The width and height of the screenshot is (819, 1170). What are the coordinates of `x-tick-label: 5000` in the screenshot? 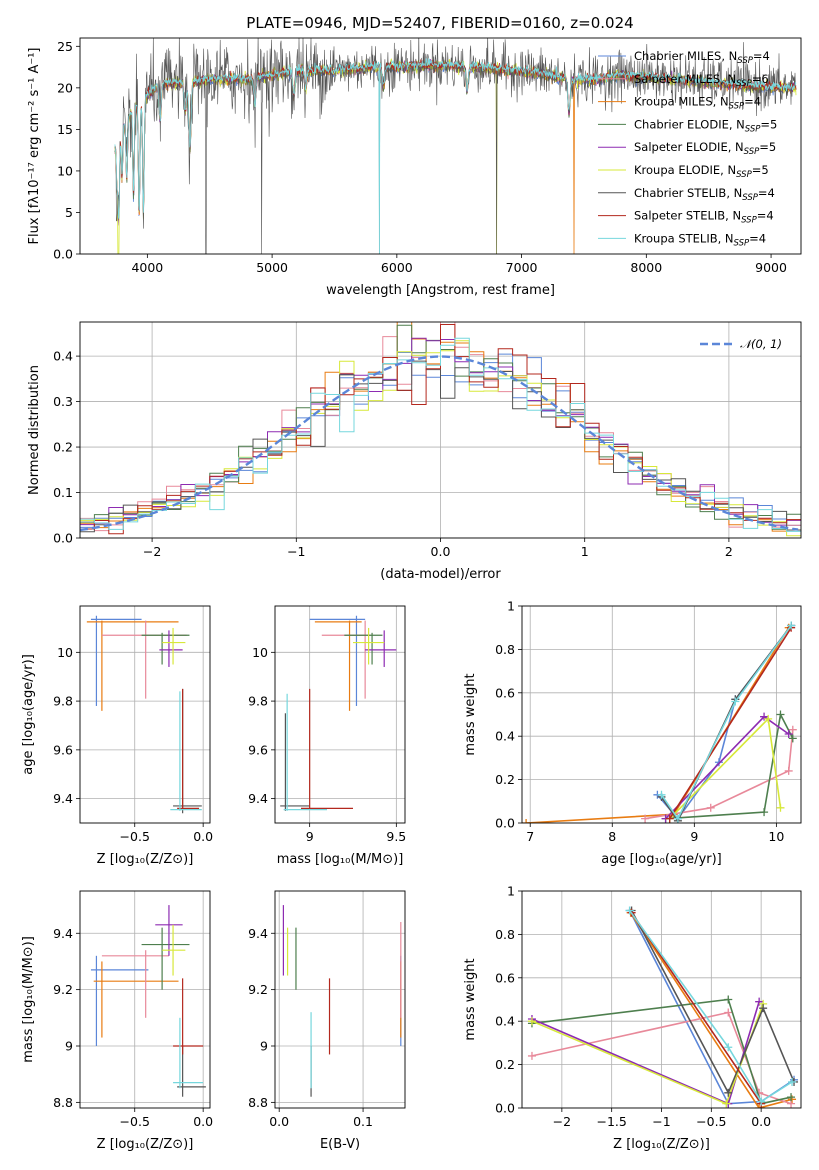 It's located at (272, 267).